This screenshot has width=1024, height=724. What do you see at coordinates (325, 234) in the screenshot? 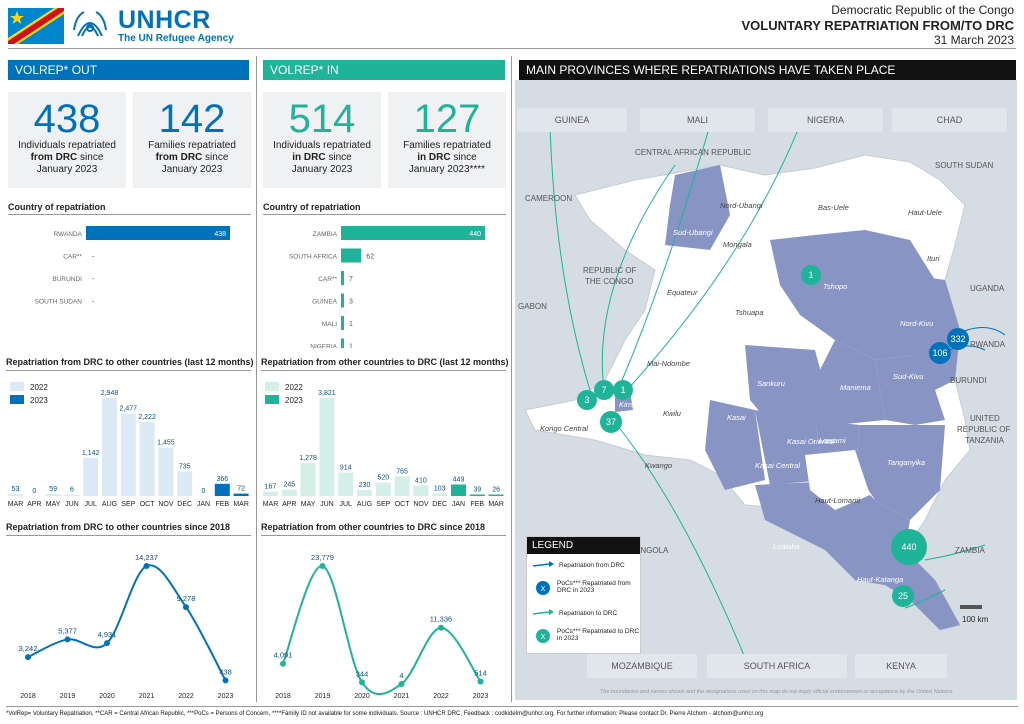
I see `bar-category-label: ZAMBIA` at bounding box center [325, 234].